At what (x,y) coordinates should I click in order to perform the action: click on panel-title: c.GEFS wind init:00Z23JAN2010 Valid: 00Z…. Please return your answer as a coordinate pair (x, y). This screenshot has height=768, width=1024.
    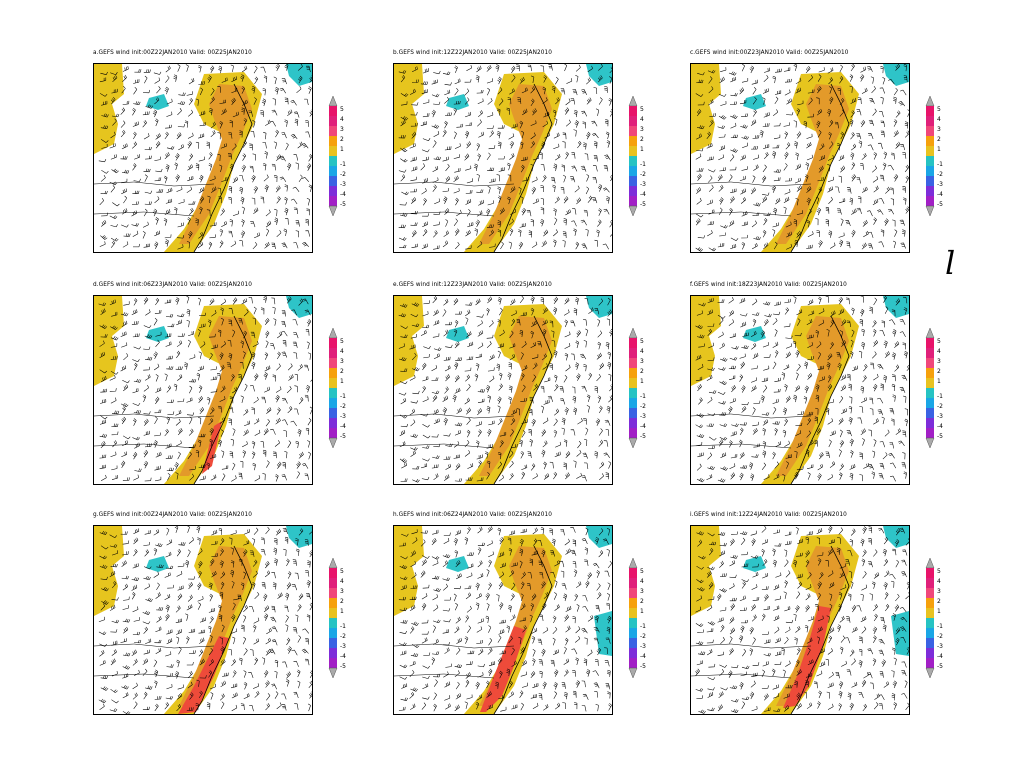
    Looking at the image, I should click on (769, 52).